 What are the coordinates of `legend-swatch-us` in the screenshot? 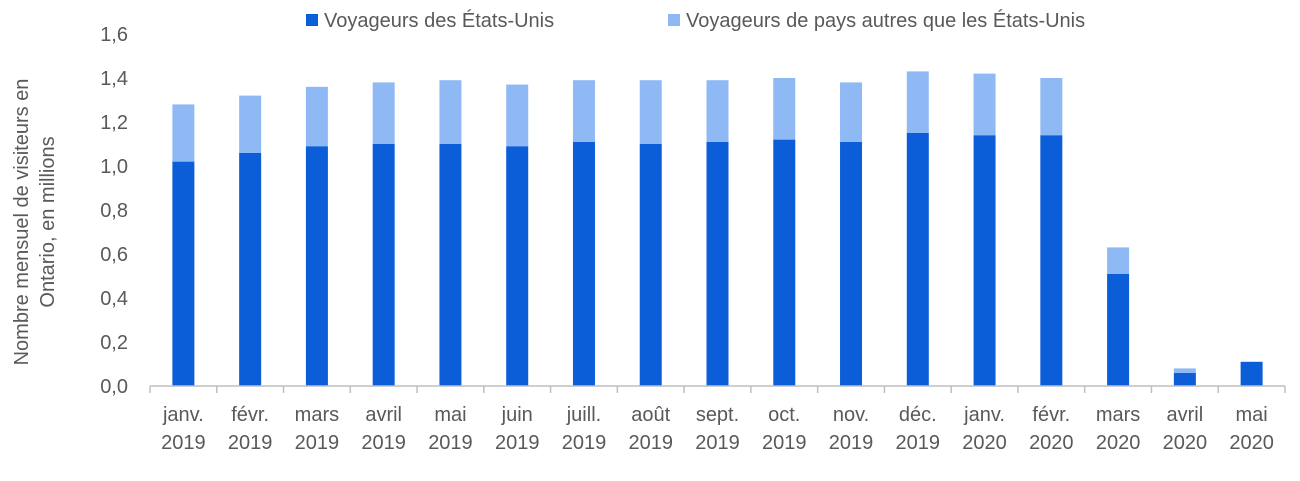 It's located at (312, 20).